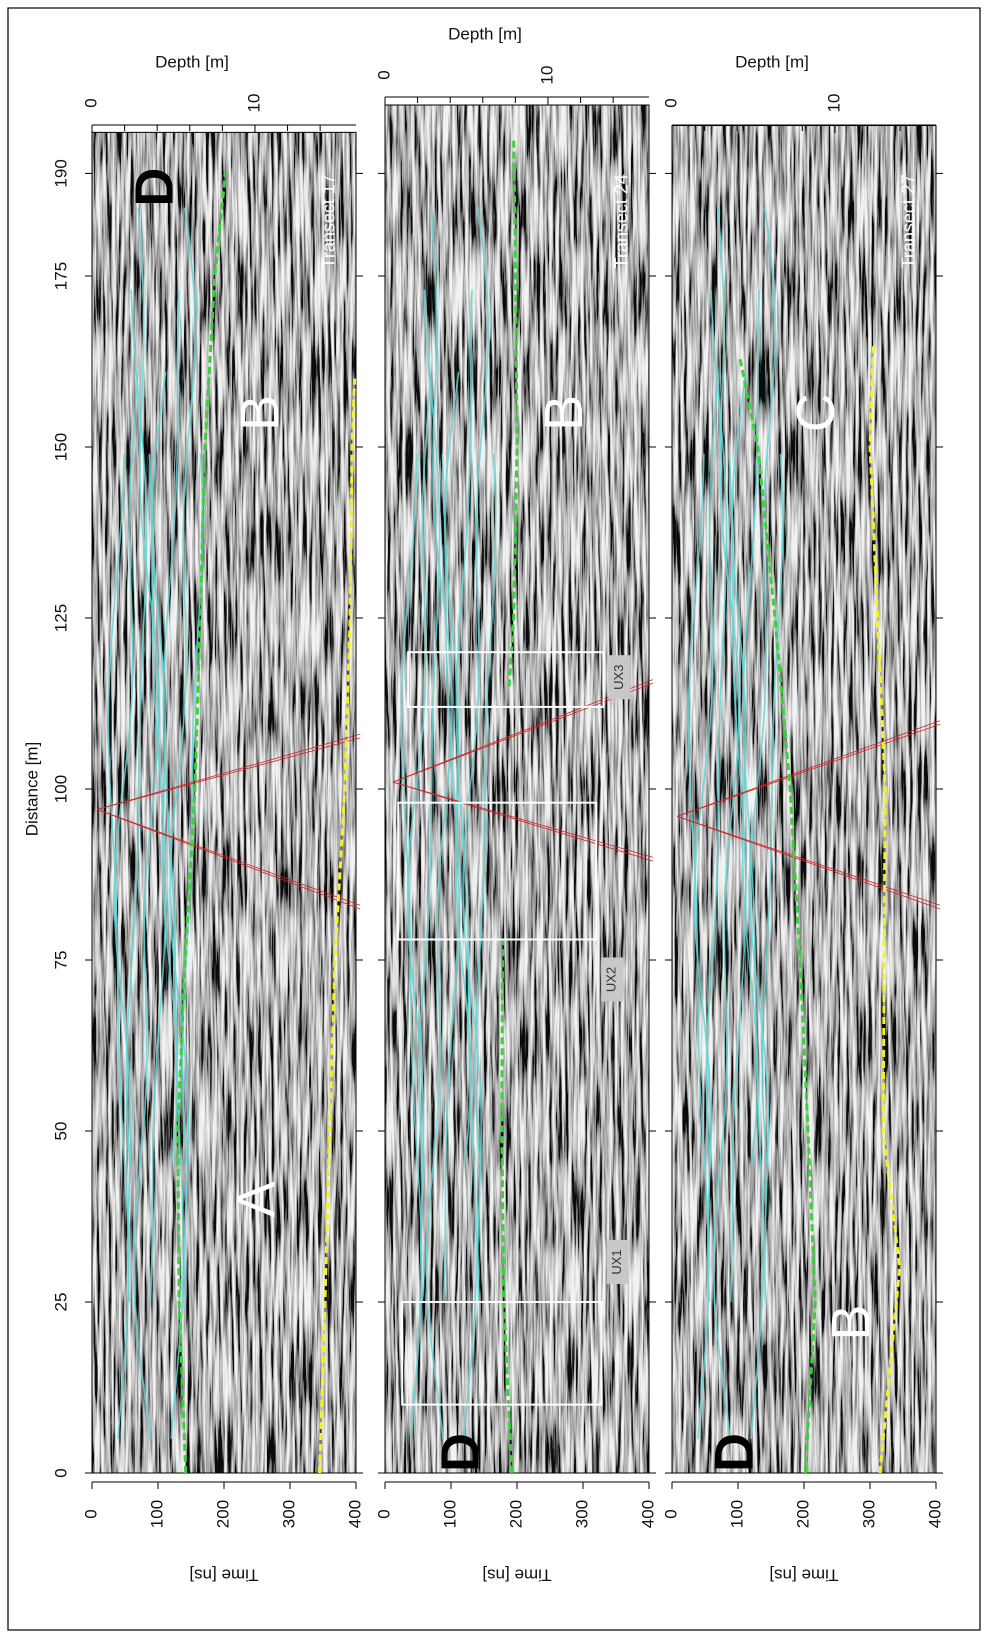  Describe the element at coordinates (60, 1302) in the screenshot. I see `x-tick-label: 25` at that location.